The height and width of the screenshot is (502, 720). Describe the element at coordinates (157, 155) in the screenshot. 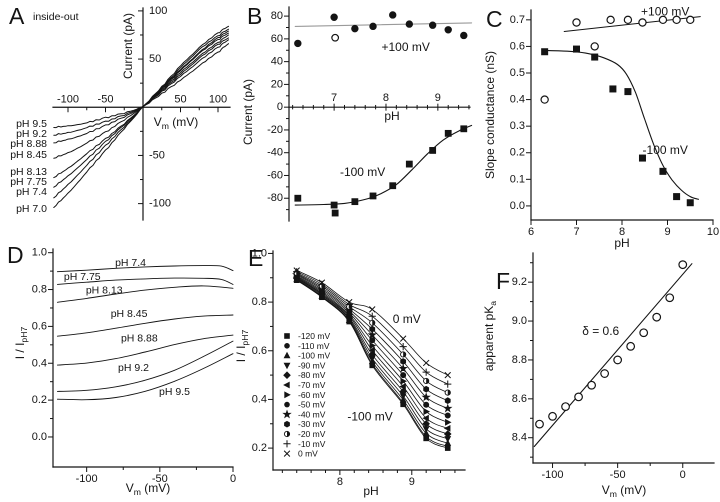

I see `y-tick-label: -50` at that location.